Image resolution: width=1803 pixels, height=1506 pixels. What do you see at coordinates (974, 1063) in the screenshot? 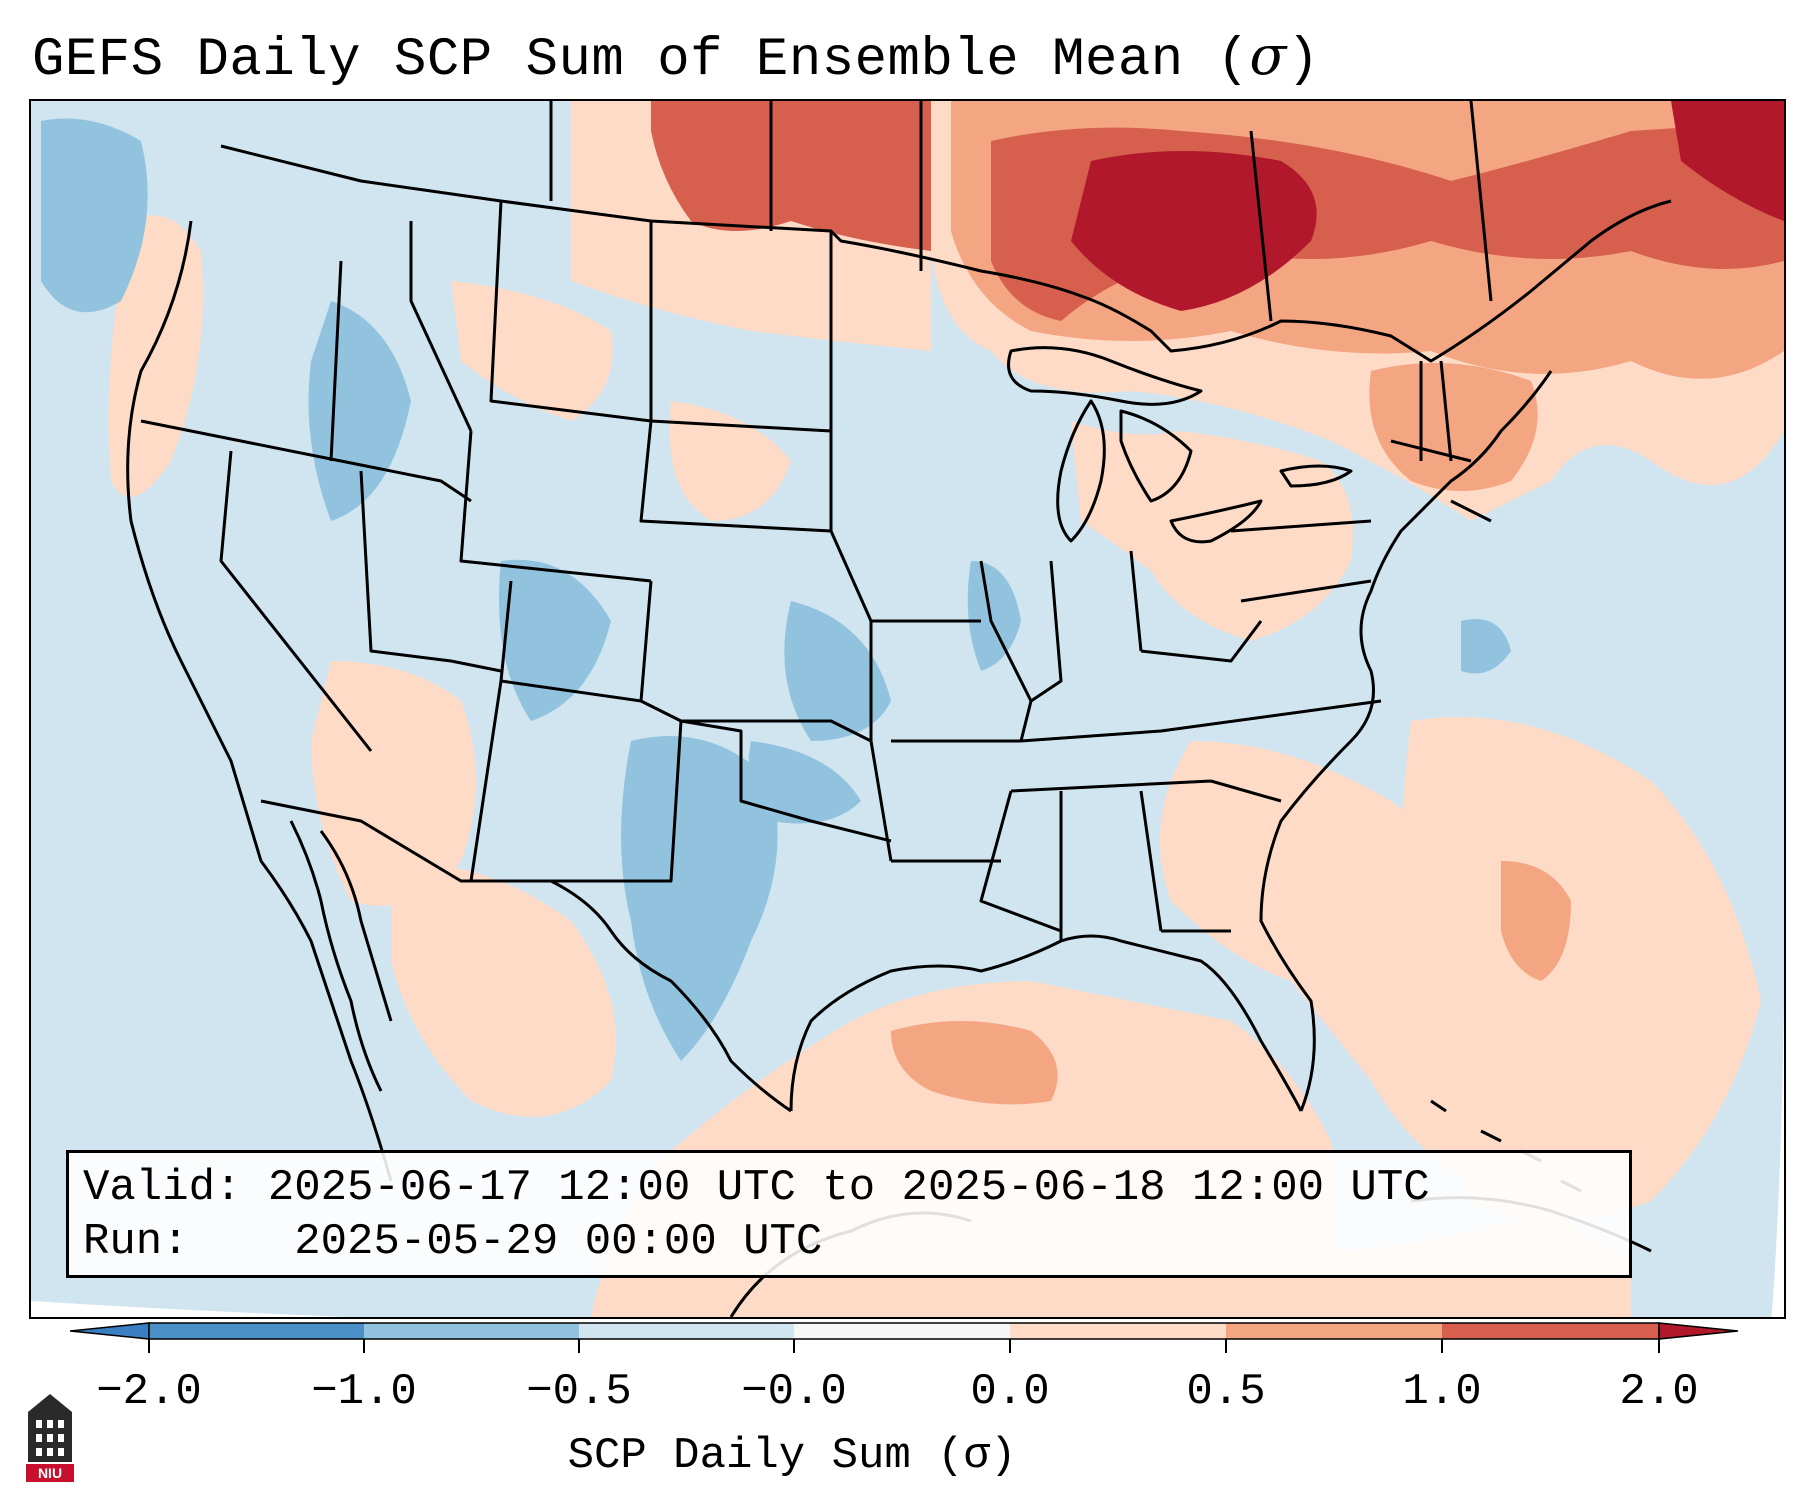
I see `anomaly-gulf-orange` at bounding box center [974, 1063].